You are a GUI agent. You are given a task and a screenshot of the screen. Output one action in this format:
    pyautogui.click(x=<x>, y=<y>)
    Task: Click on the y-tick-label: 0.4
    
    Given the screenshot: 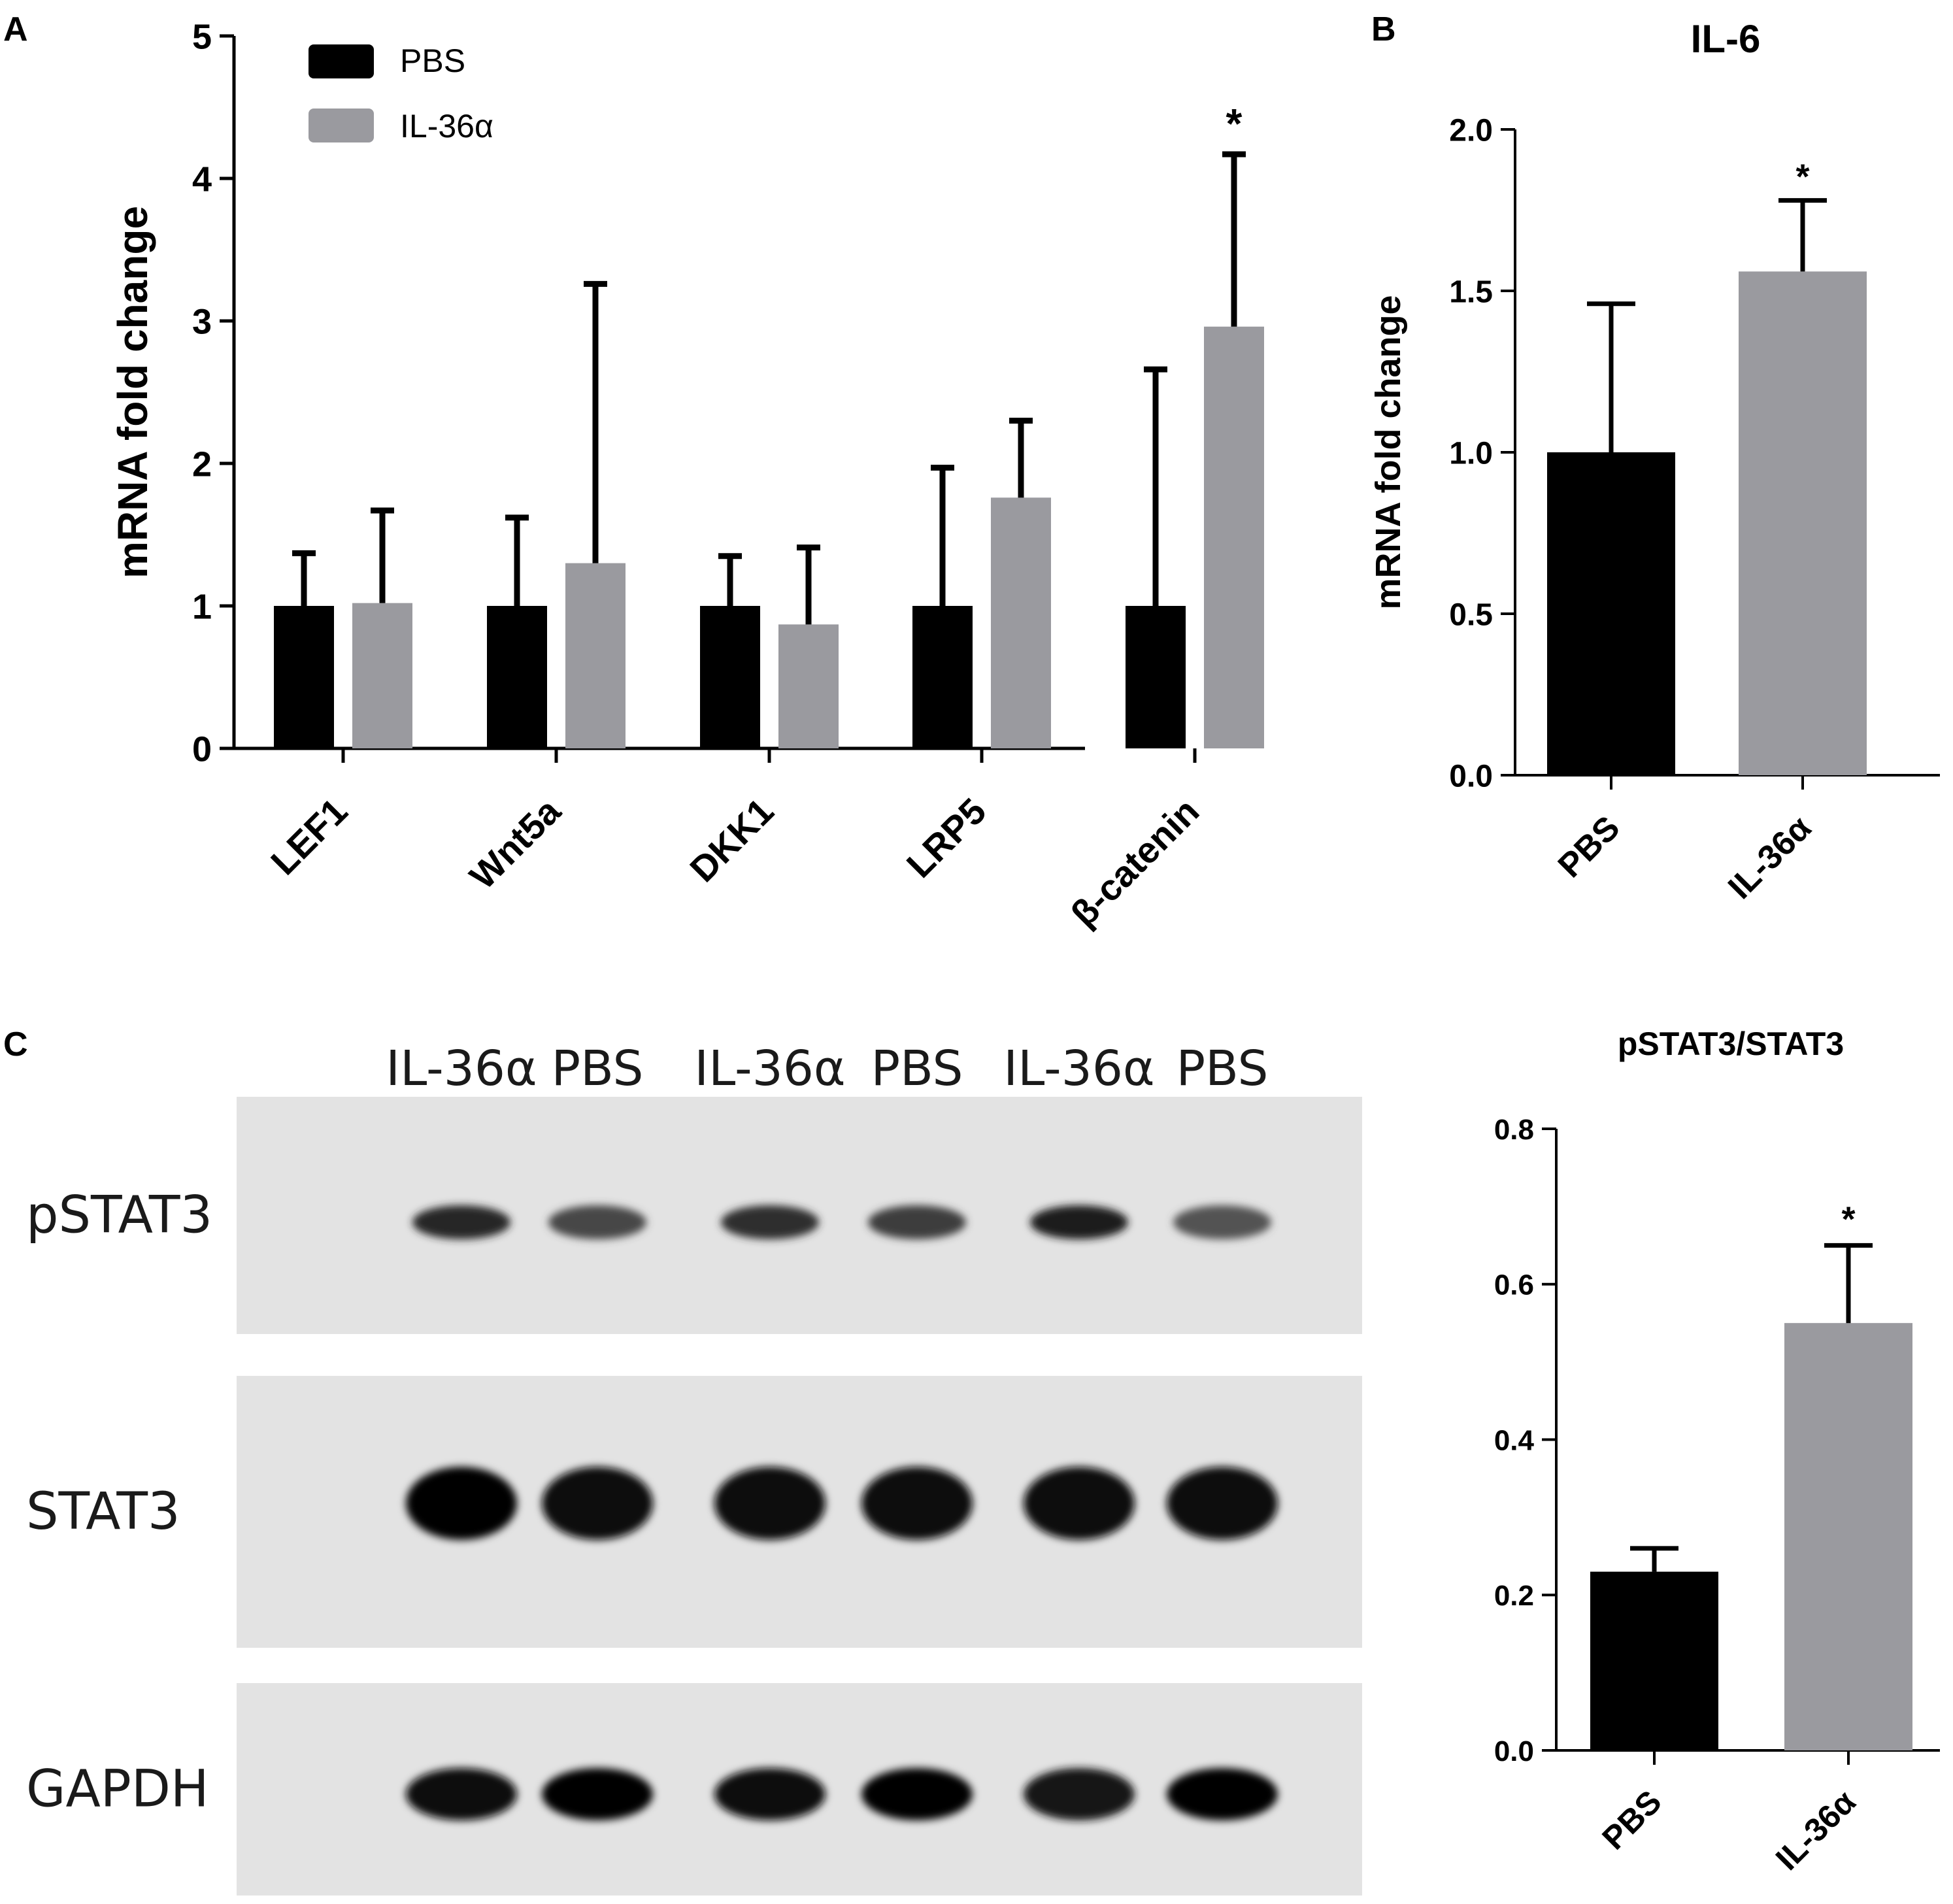 What is the action you would take?
    pyautogui.click(x=1514, y=1440)
    